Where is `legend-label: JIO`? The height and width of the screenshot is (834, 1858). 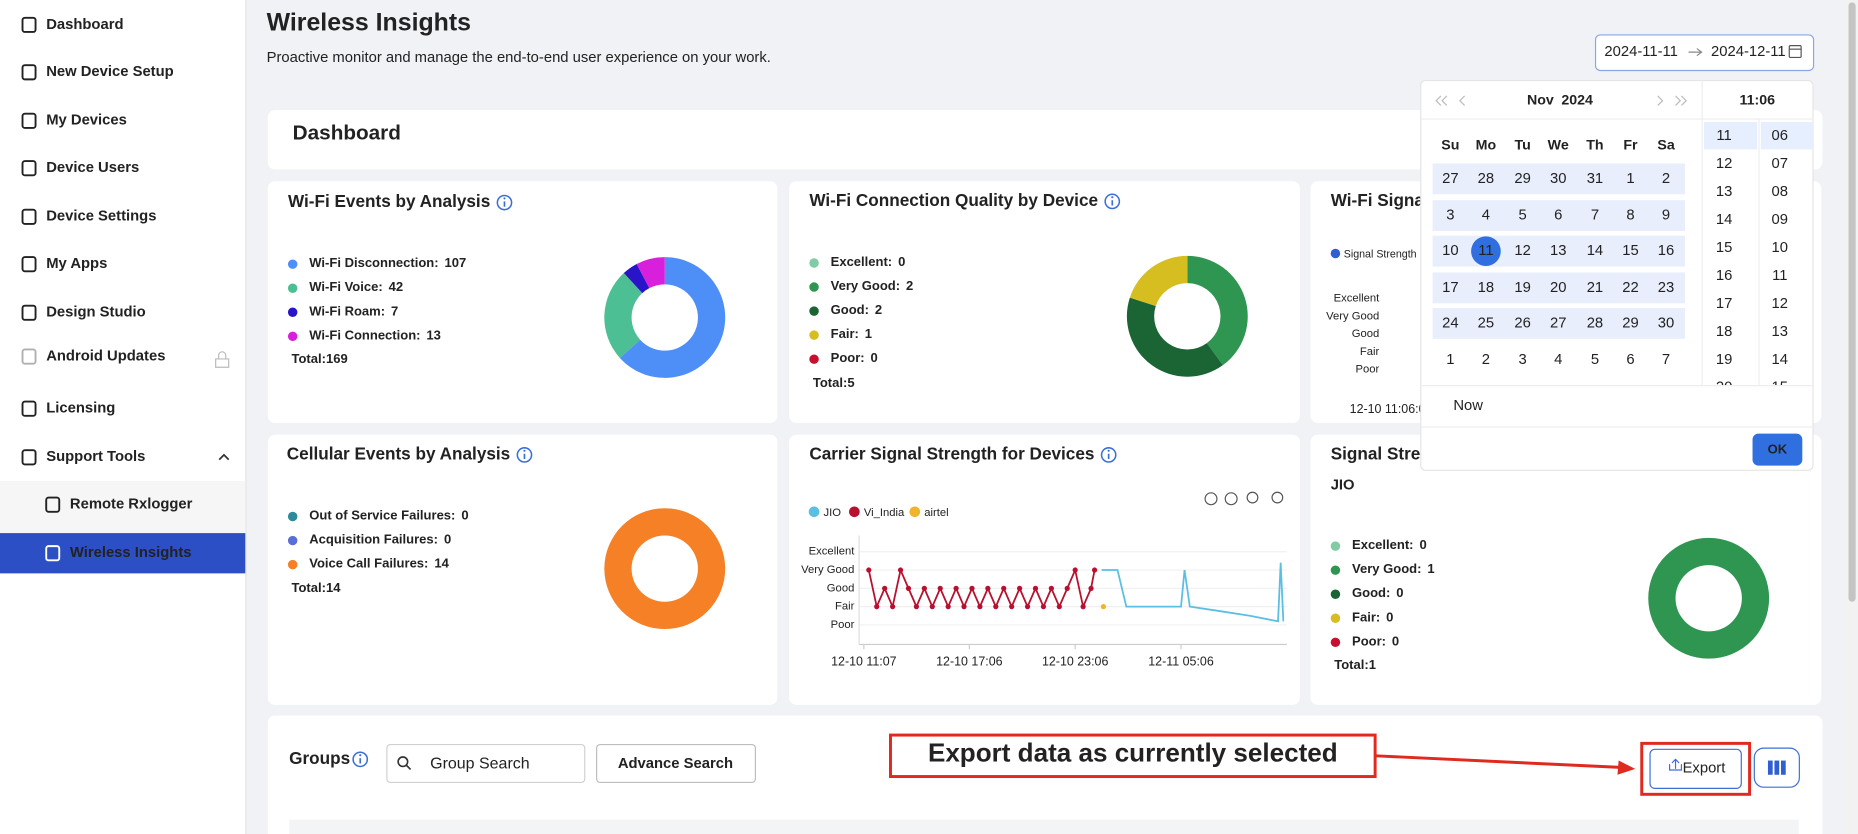
legend-label: JIO is located at coordinates (833, 513).